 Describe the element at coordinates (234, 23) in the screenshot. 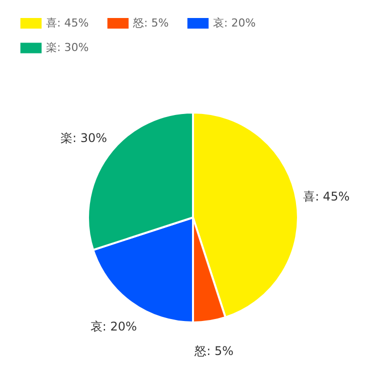

I see `legend-label: 哀: 20%` at that location.